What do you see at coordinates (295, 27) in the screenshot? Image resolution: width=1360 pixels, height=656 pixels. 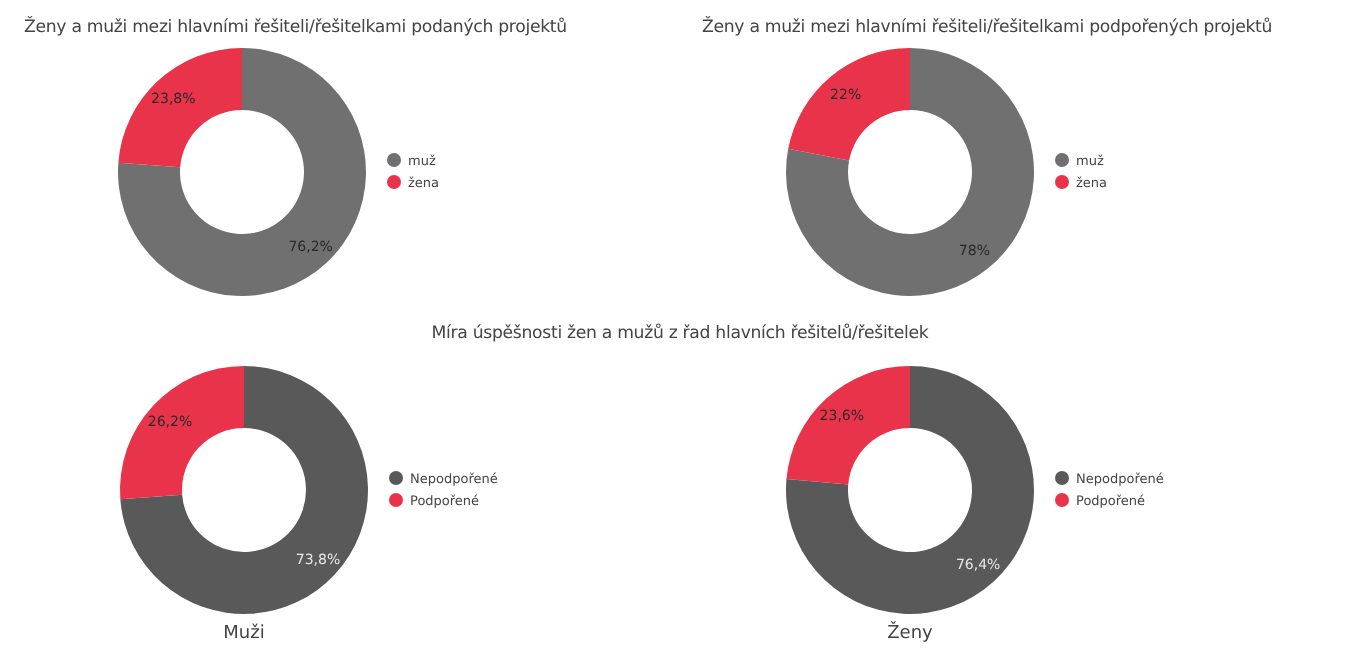 I see `chart-title: Ženy a muži mezi hlavními řešiteli/řešitelkami podaných projektů` at bounding box center [295, 27].